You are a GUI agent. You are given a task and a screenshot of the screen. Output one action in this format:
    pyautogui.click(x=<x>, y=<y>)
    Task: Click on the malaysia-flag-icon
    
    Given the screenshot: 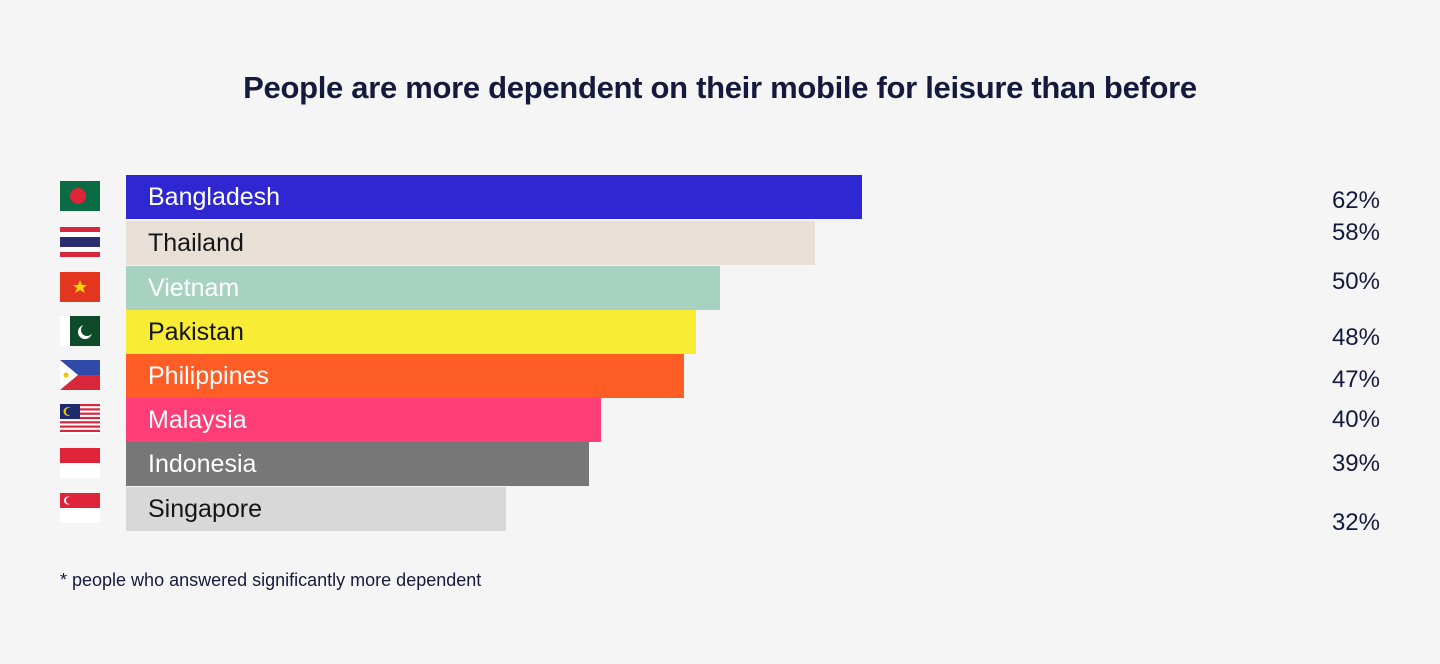 What is the action you would take?
    pyautogui.click(x=80, y=419)
    